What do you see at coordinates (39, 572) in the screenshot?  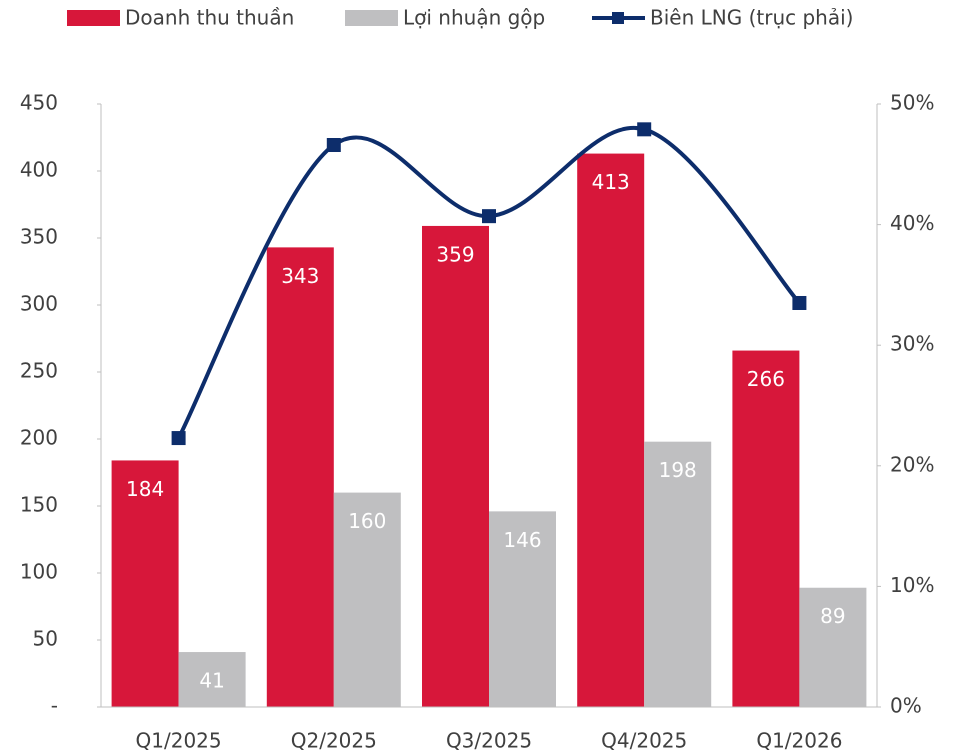 I see `y-tick-label: 100` at bounding box center [39, 572].